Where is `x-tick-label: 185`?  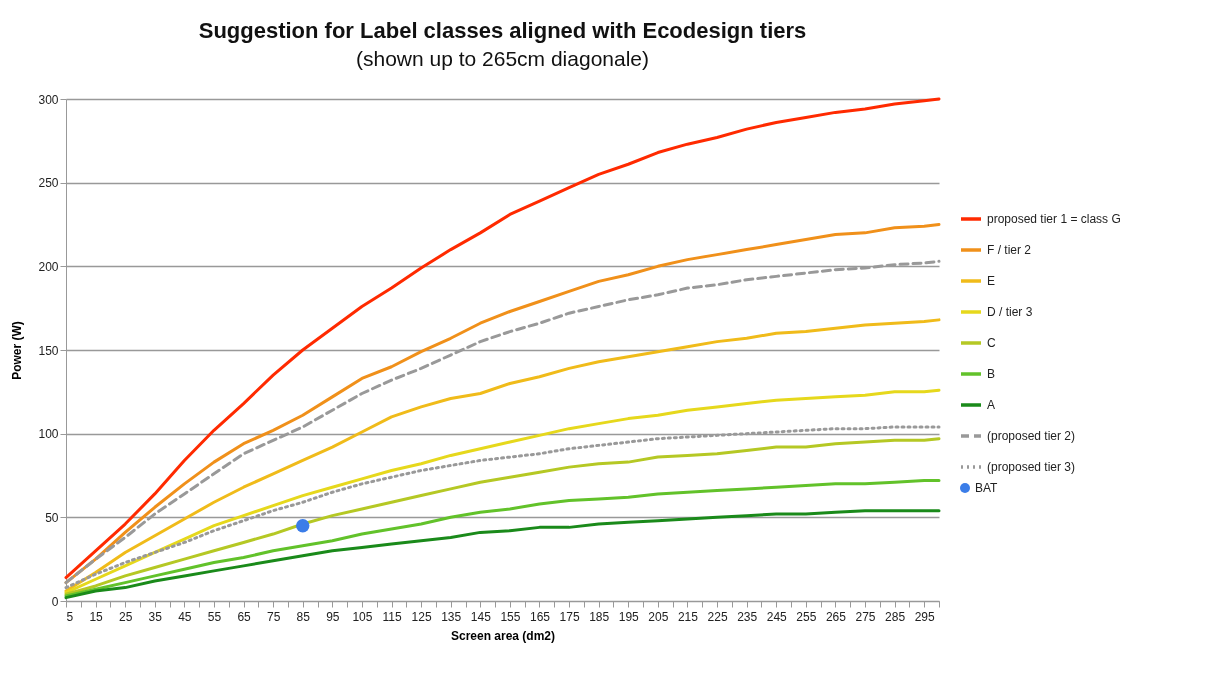 x-tick-label: 185 is located at coordinates (599, 616).